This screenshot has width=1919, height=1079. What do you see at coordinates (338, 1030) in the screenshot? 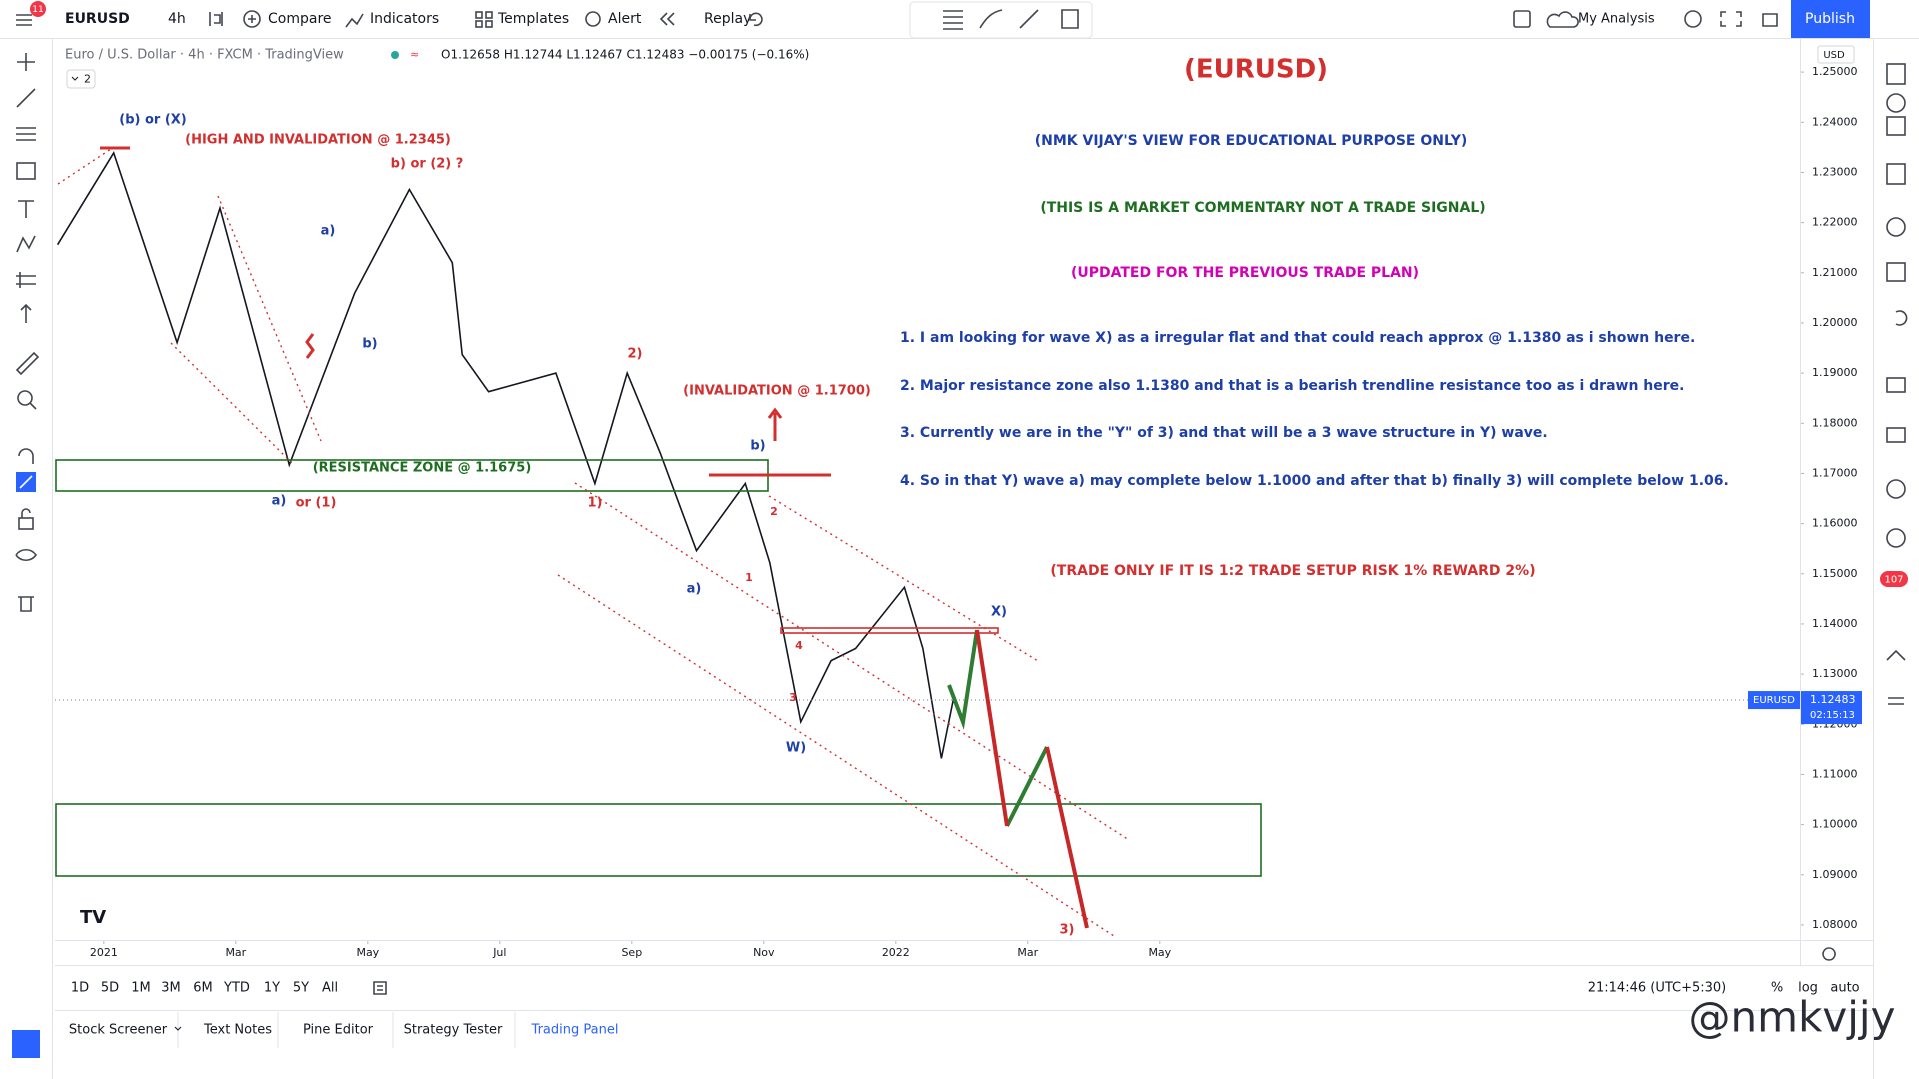
I see `panel-tab: Pine Editor` at bounding box center [338, 1030].